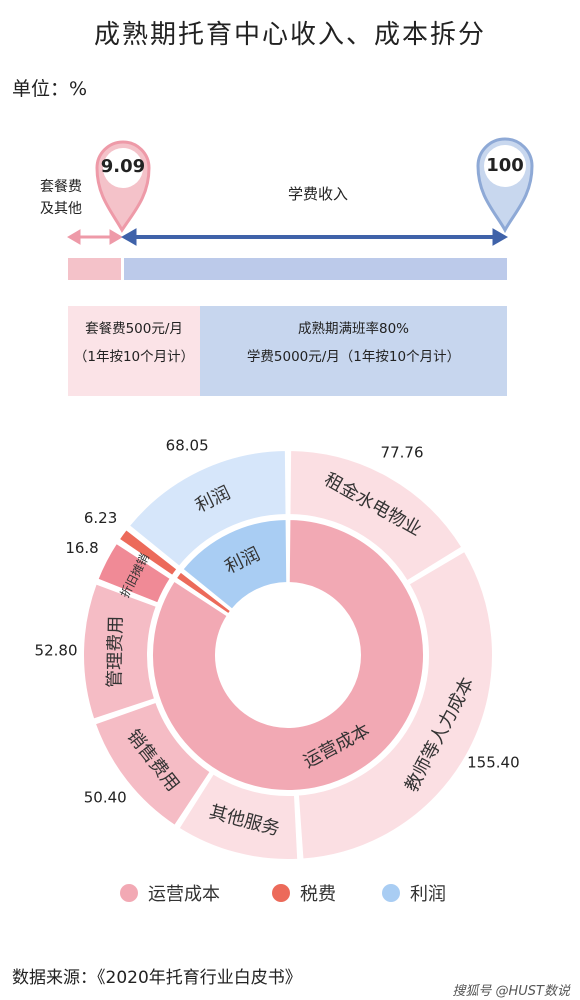 This screenshot has width=580, height=1000. What do you see at coordinates (81, 548) in the screenshot?
I see `value-label-5: 16.8` at bounding box center [81, 548].